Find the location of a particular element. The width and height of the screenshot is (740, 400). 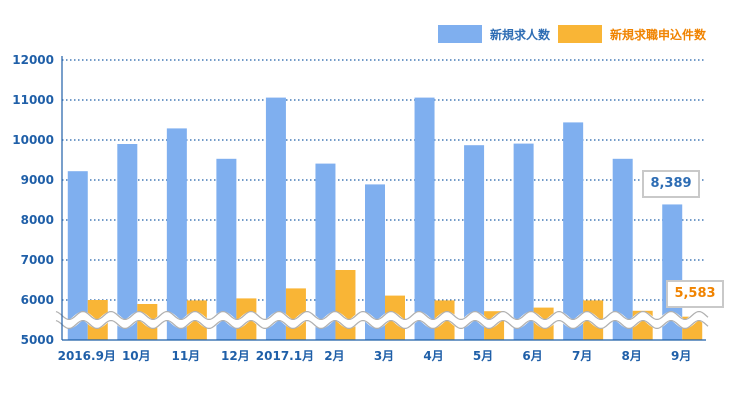

x-tick-label: 10月 is located at coordinates (136, 356).